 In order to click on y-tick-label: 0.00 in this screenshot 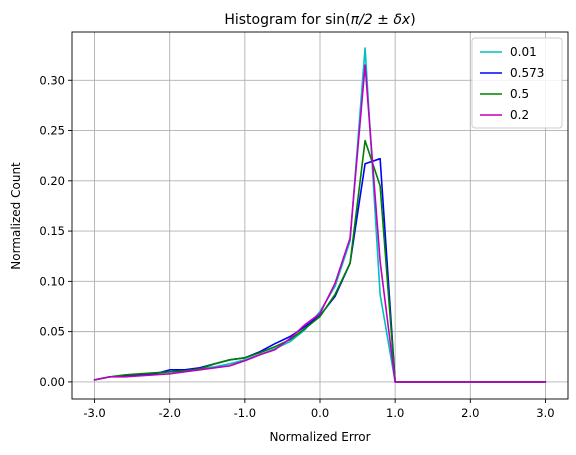, I will do `click(52, 382)`.